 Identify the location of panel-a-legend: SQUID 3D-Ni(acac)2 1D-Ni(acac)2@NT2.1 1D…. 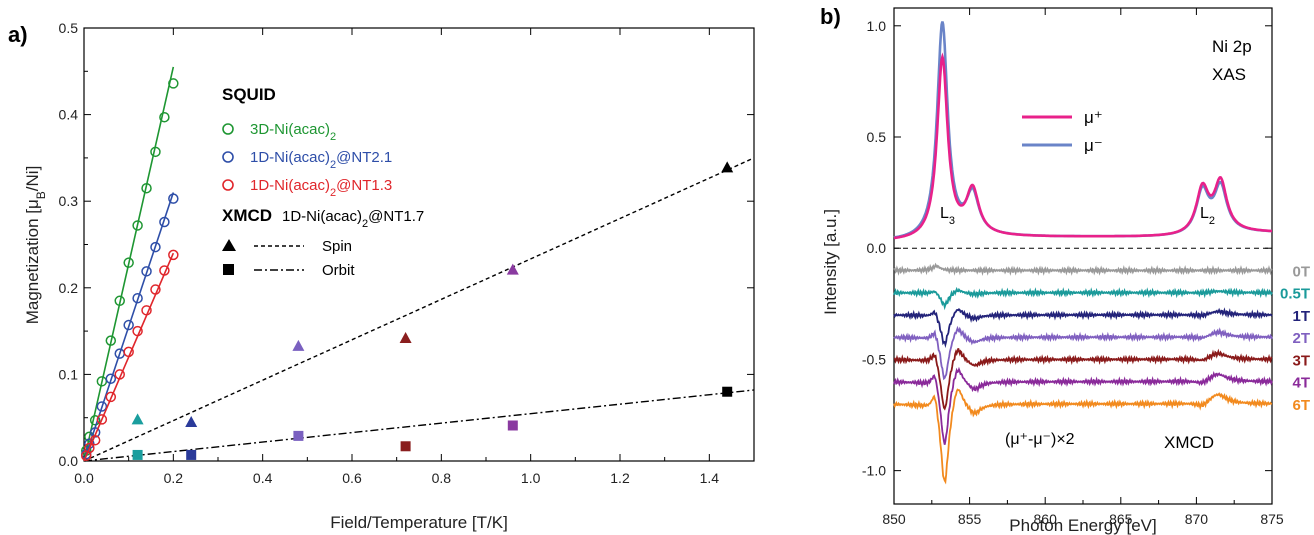
(323, 182).